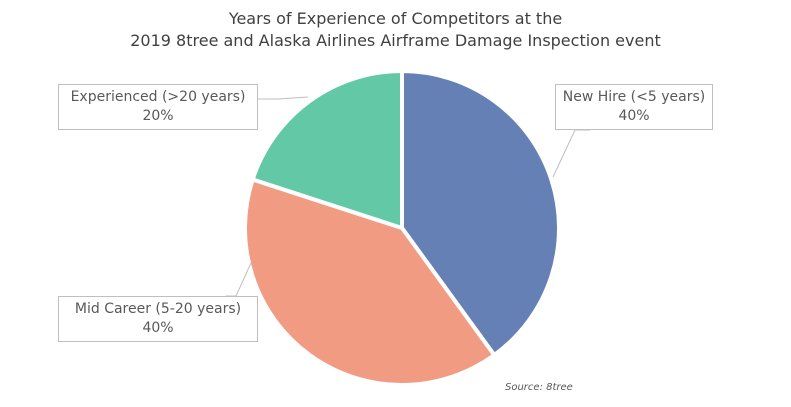 This screenshot has width=791, height=407. Describe the element at coordinates (283, 98) in the screenshot. I see `leader-line-experienced` at that location.